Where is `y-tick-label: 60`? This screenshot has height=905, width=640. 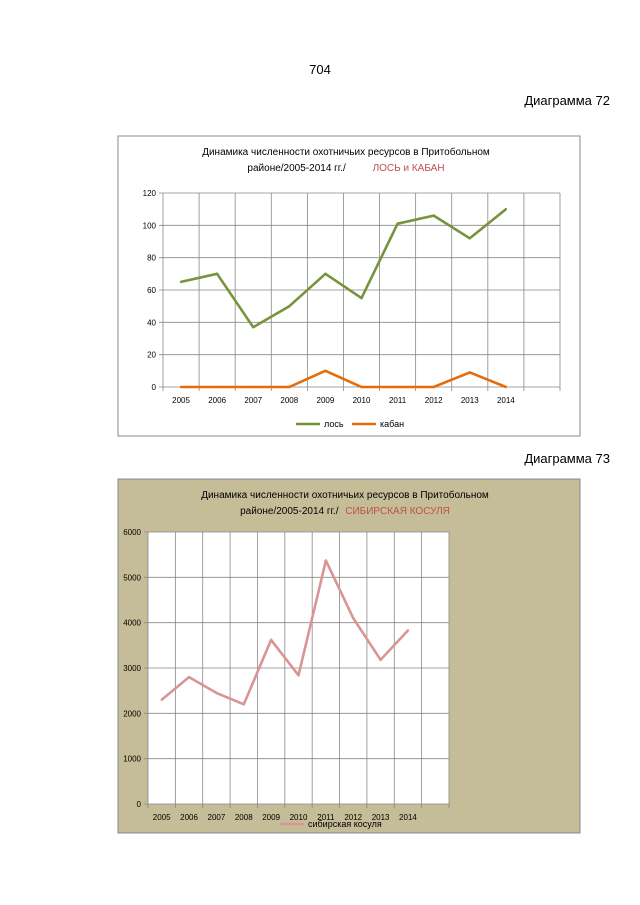 y-tick-label: 60 is located at coordinates (151, 290).